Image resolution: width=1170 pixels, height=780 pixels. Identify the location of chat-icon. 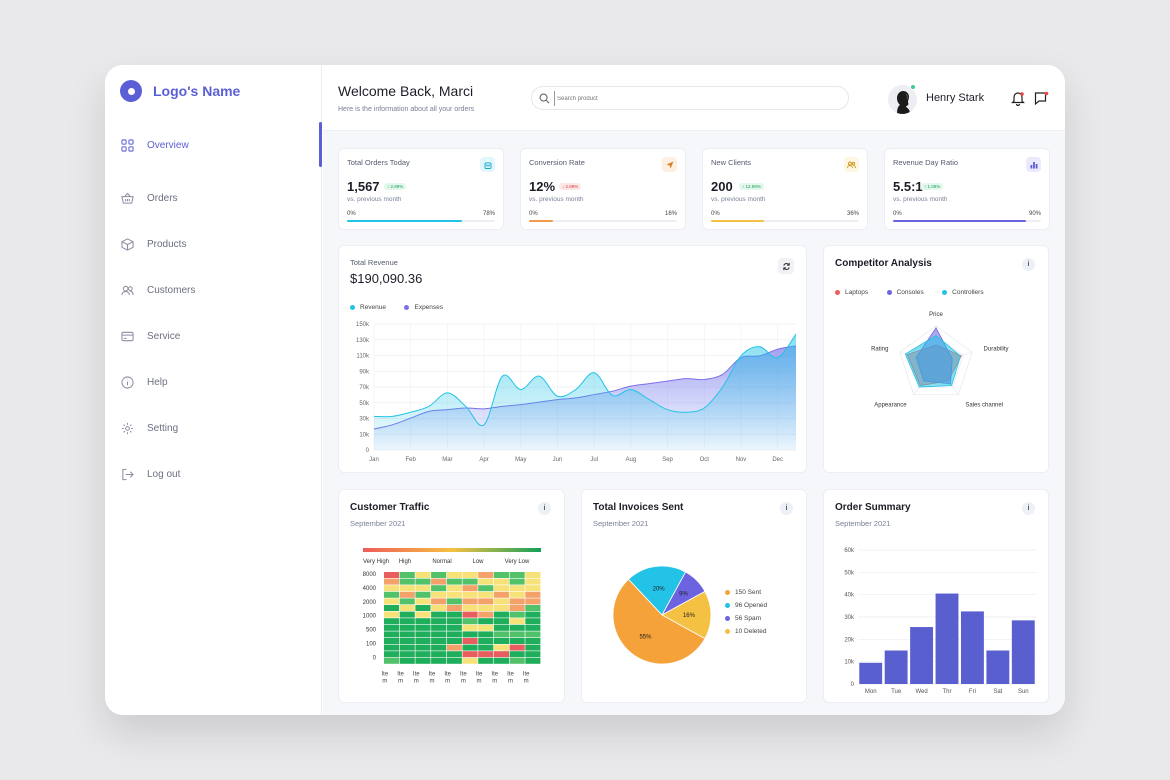
(1041, 98).